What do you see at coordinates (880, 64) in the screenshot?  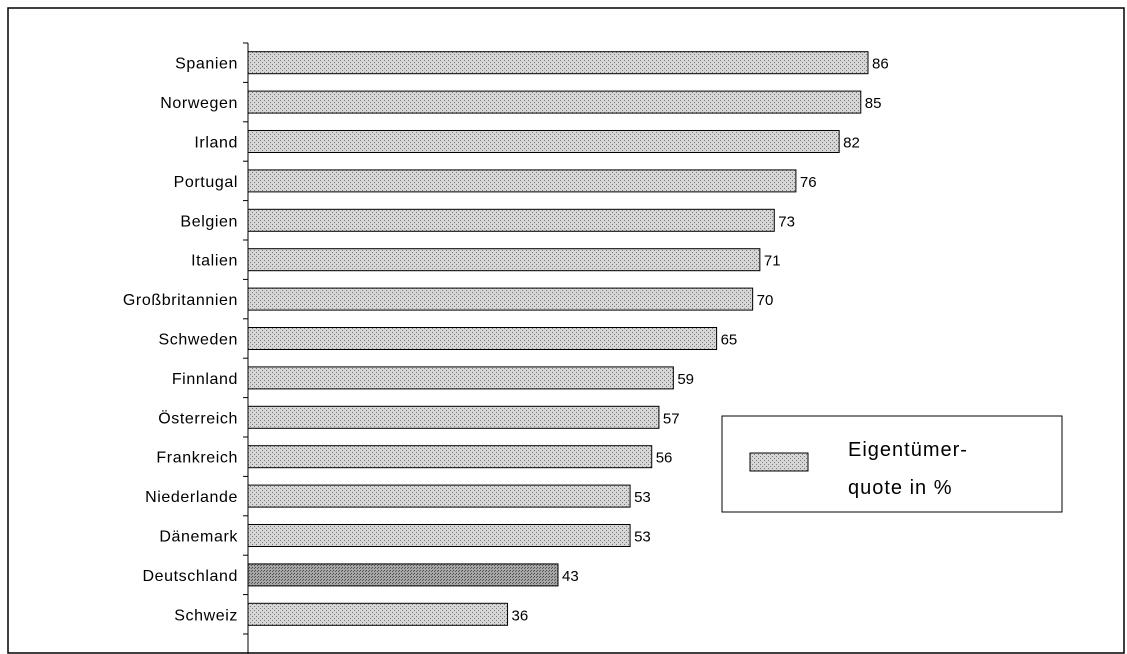 I see `value-label: 86` at bounding box center [880, 64].